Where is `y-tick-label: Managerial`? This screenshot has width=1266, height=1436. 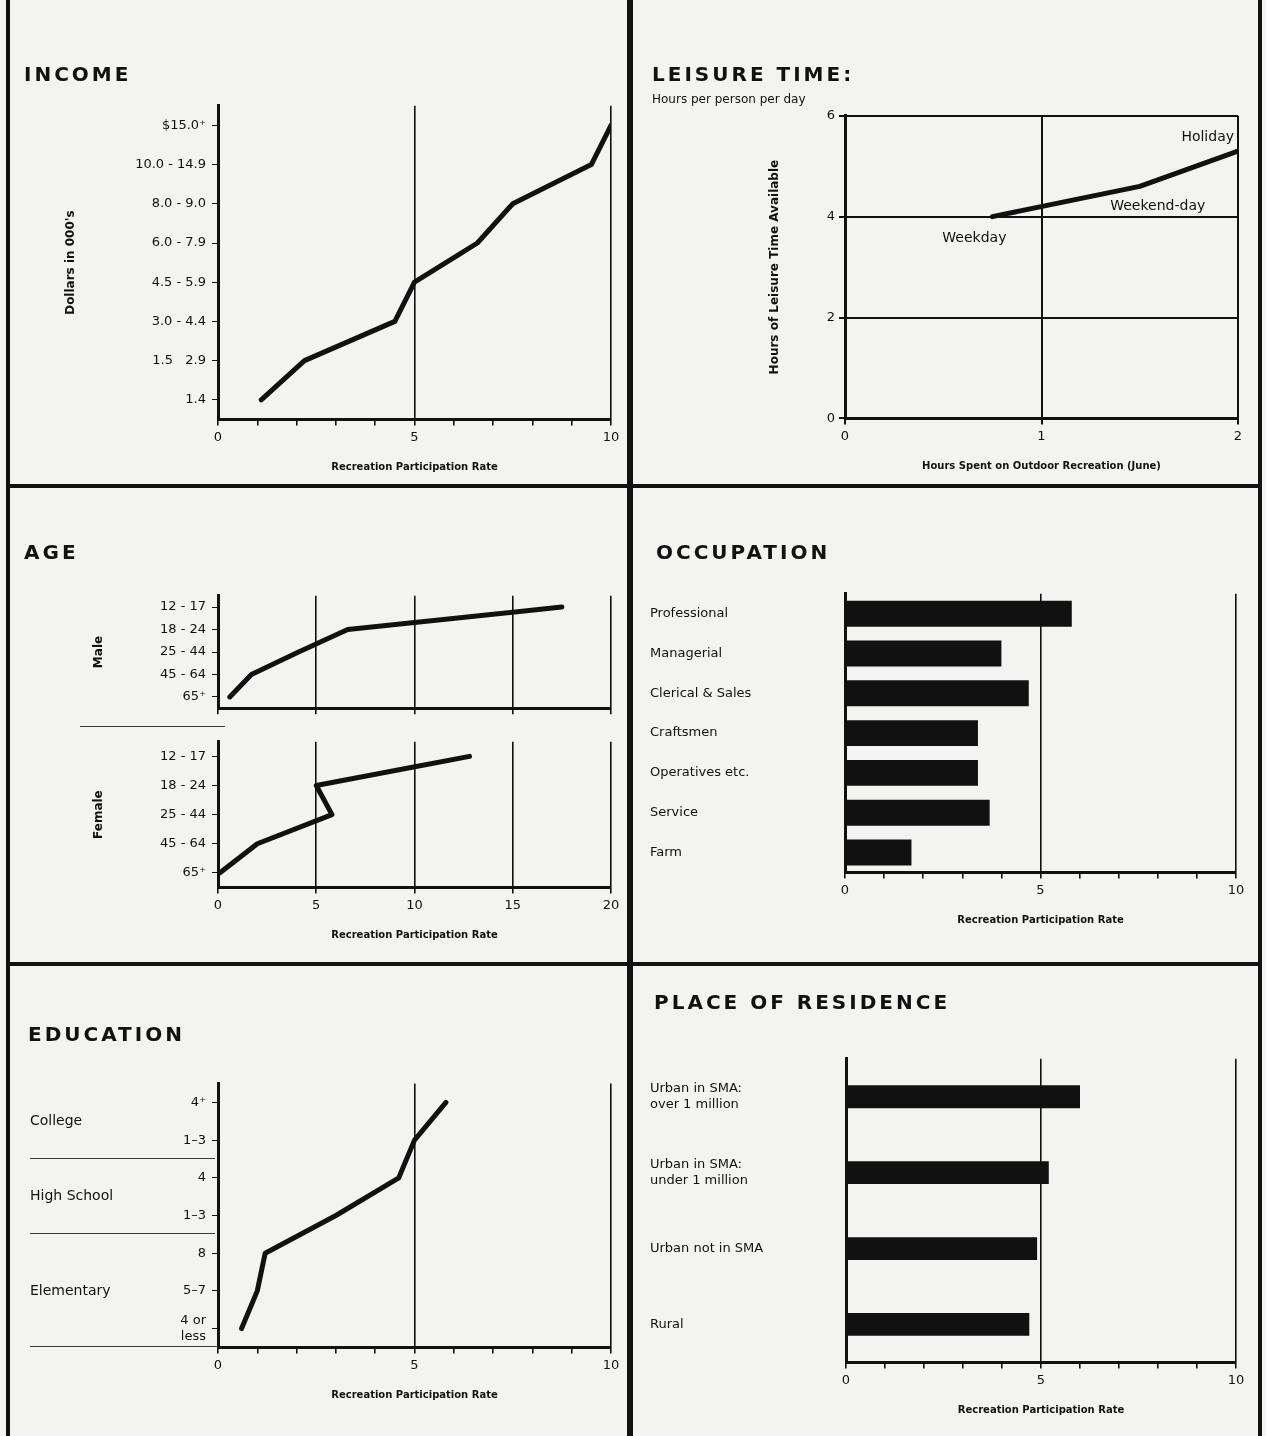 y-tick-label: Managerial is located at coordinates (686, 652).